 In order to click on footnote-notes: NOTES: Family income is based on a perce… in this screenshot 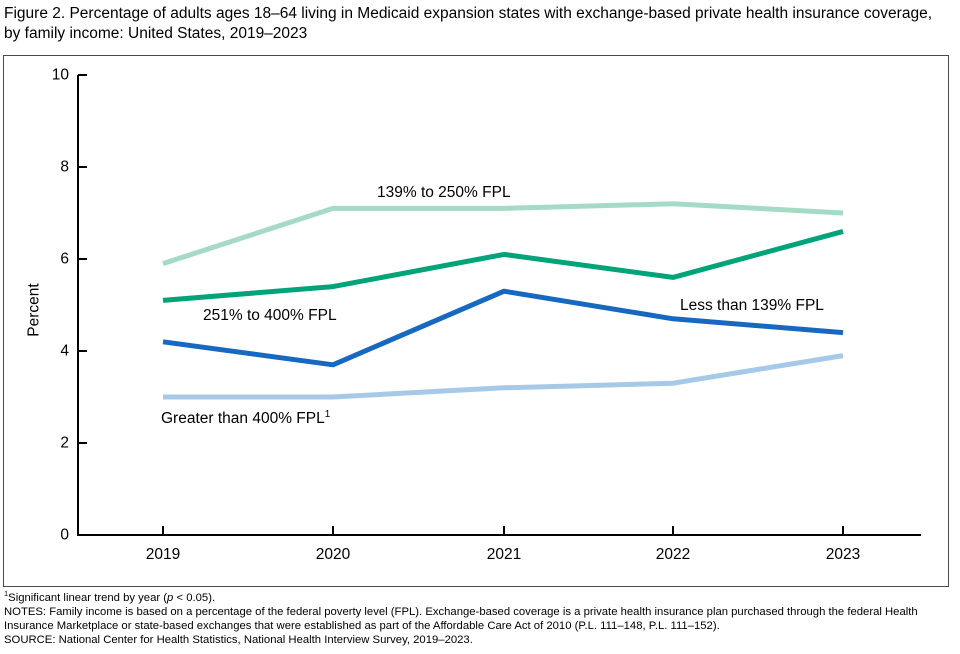, I will do `click(461, 619)`.